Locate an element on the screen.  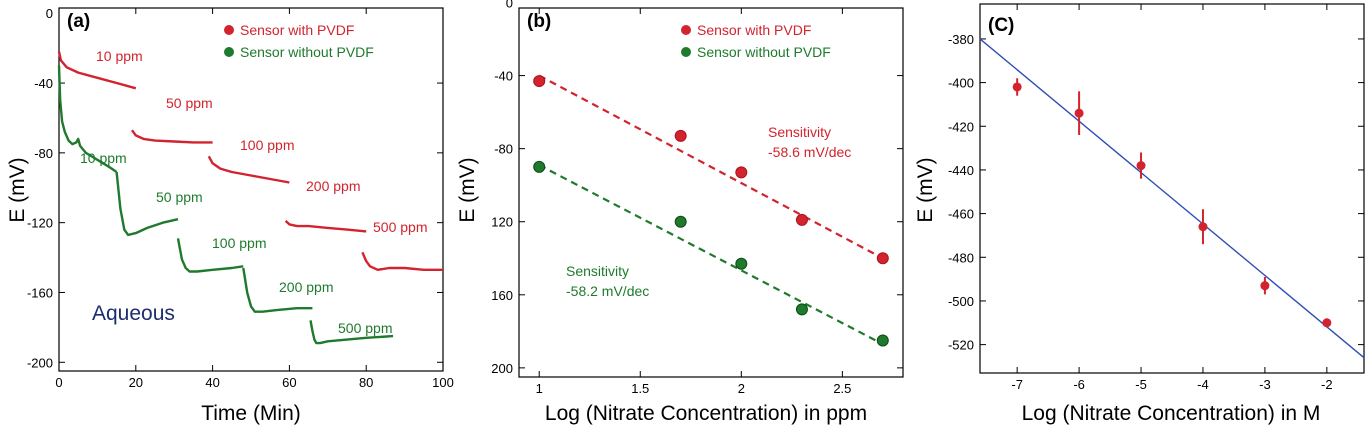
red-label-200ppm: 200 ppm is located at coordinates (333, 186).